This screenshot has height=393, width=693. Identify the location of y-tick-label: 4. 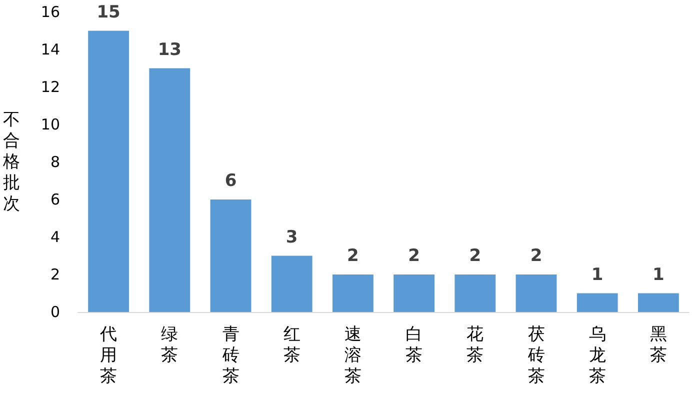
(55, 237).